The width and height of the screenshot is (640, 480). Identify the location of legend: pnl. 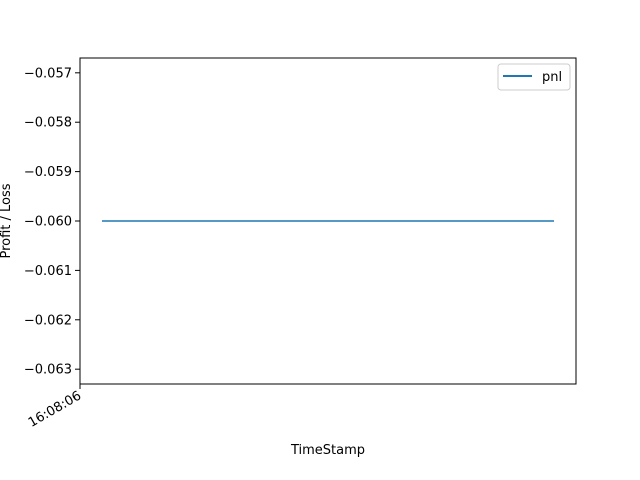
(534, 77).